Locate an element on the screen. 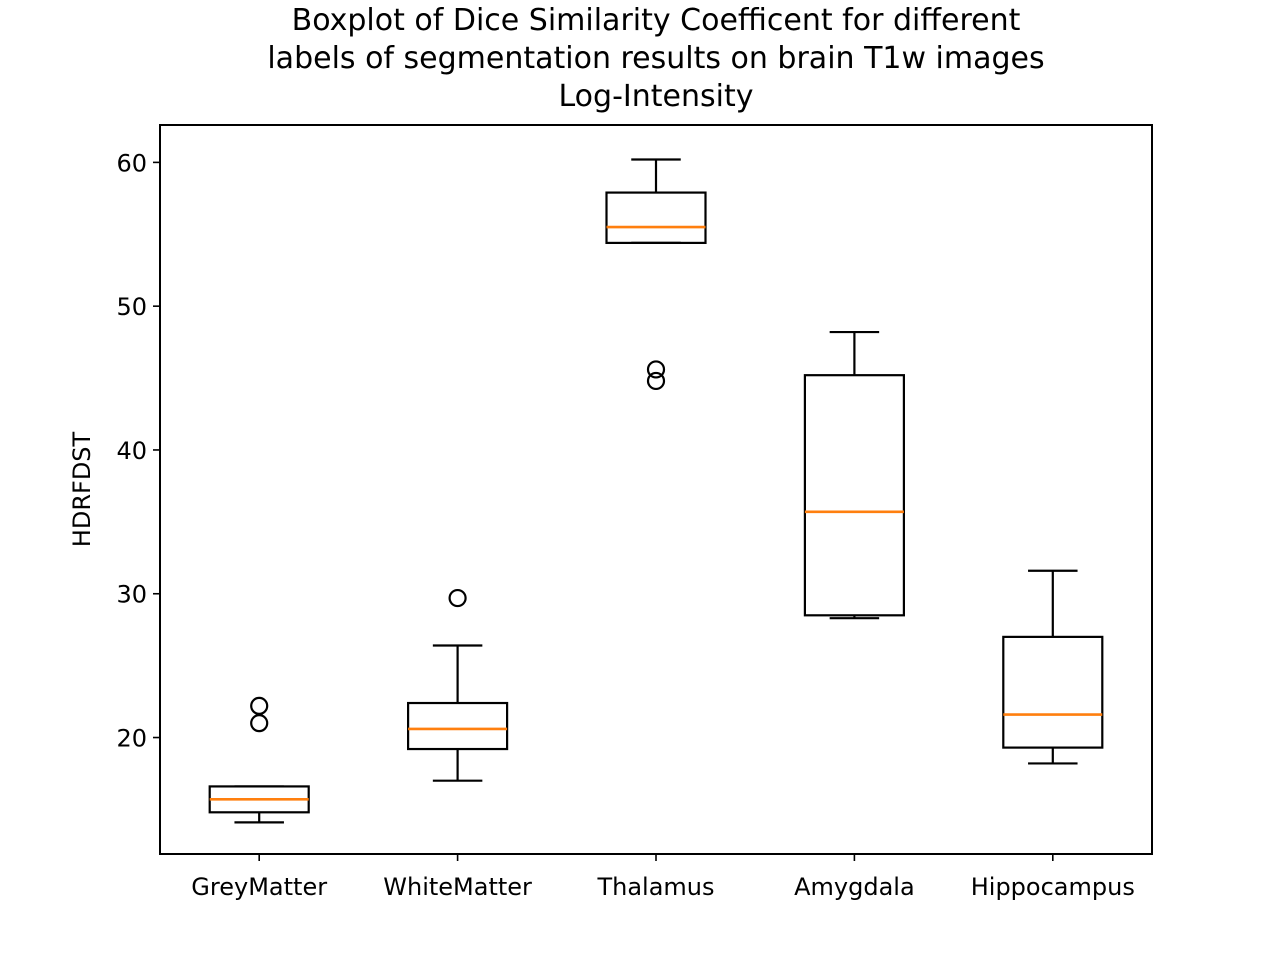 The image size is (1280, 960). y-tick-label: 50 is located at coordinates (131, 307).